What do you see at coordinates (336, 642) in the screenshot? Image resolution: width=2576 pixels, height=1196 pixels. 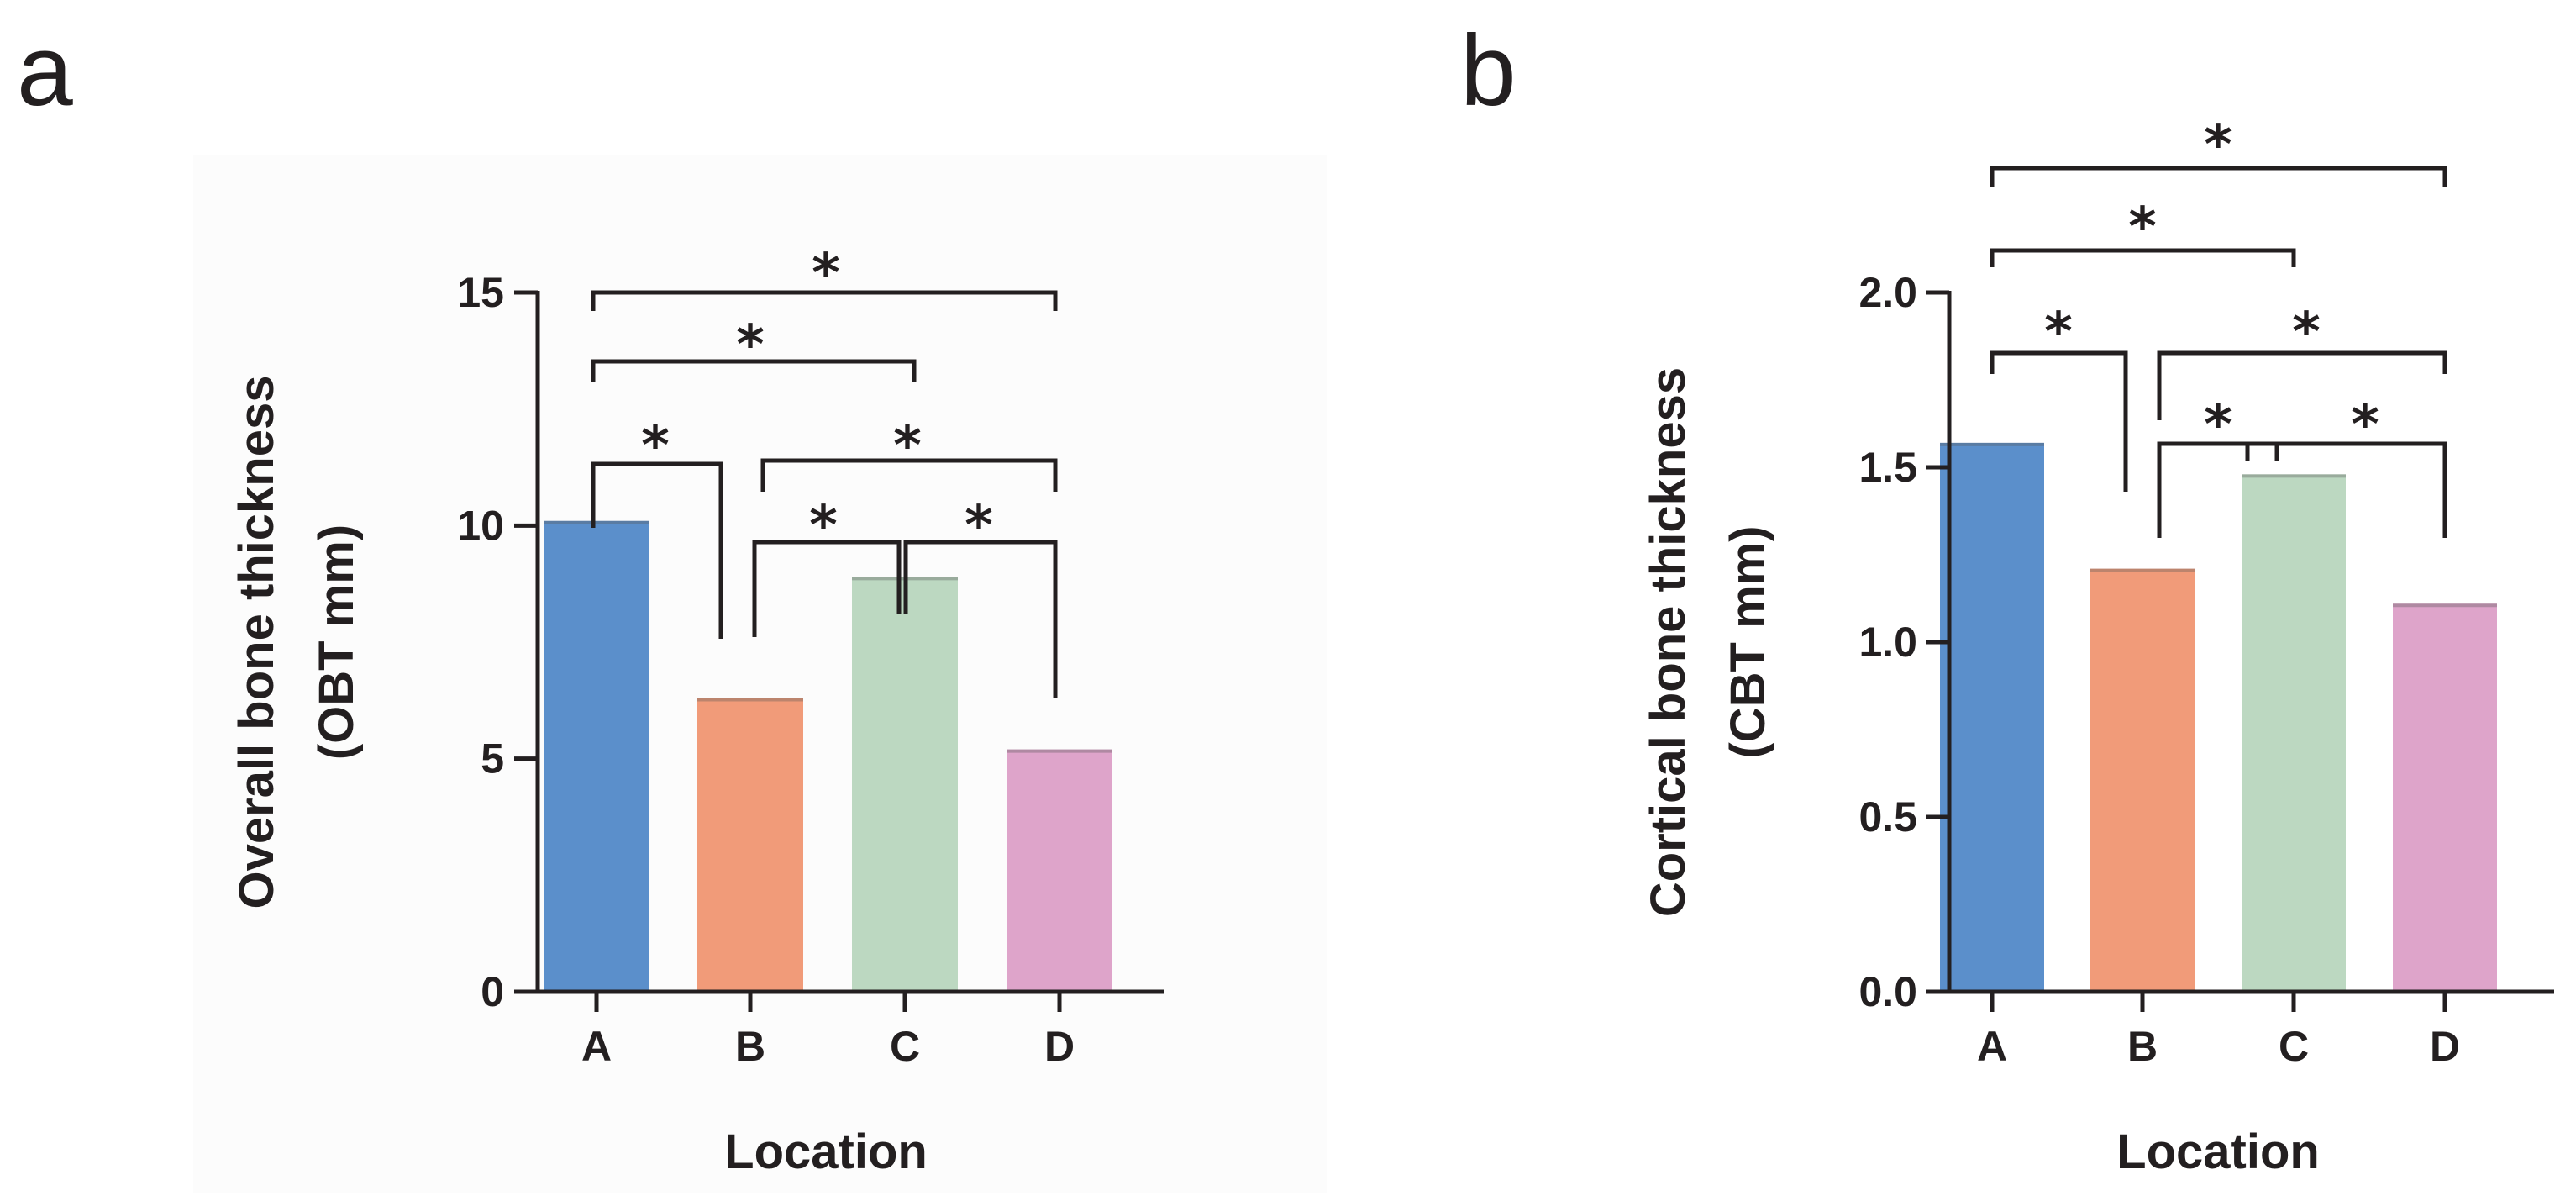 I see `y-axis-title-line: (OBT mm)` at bounding box center [336, 642].